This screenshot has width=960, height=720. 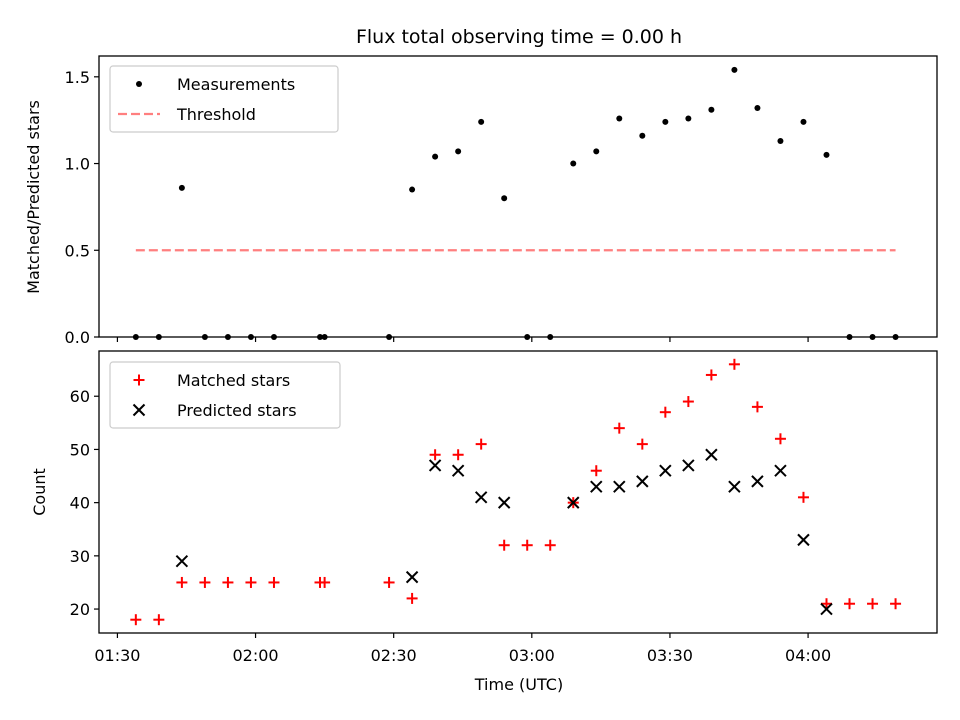 What do you see at coordinates (80, 503) in the screenshot?
I see `y-tick-label: 40` at bounding box center [80, 503].